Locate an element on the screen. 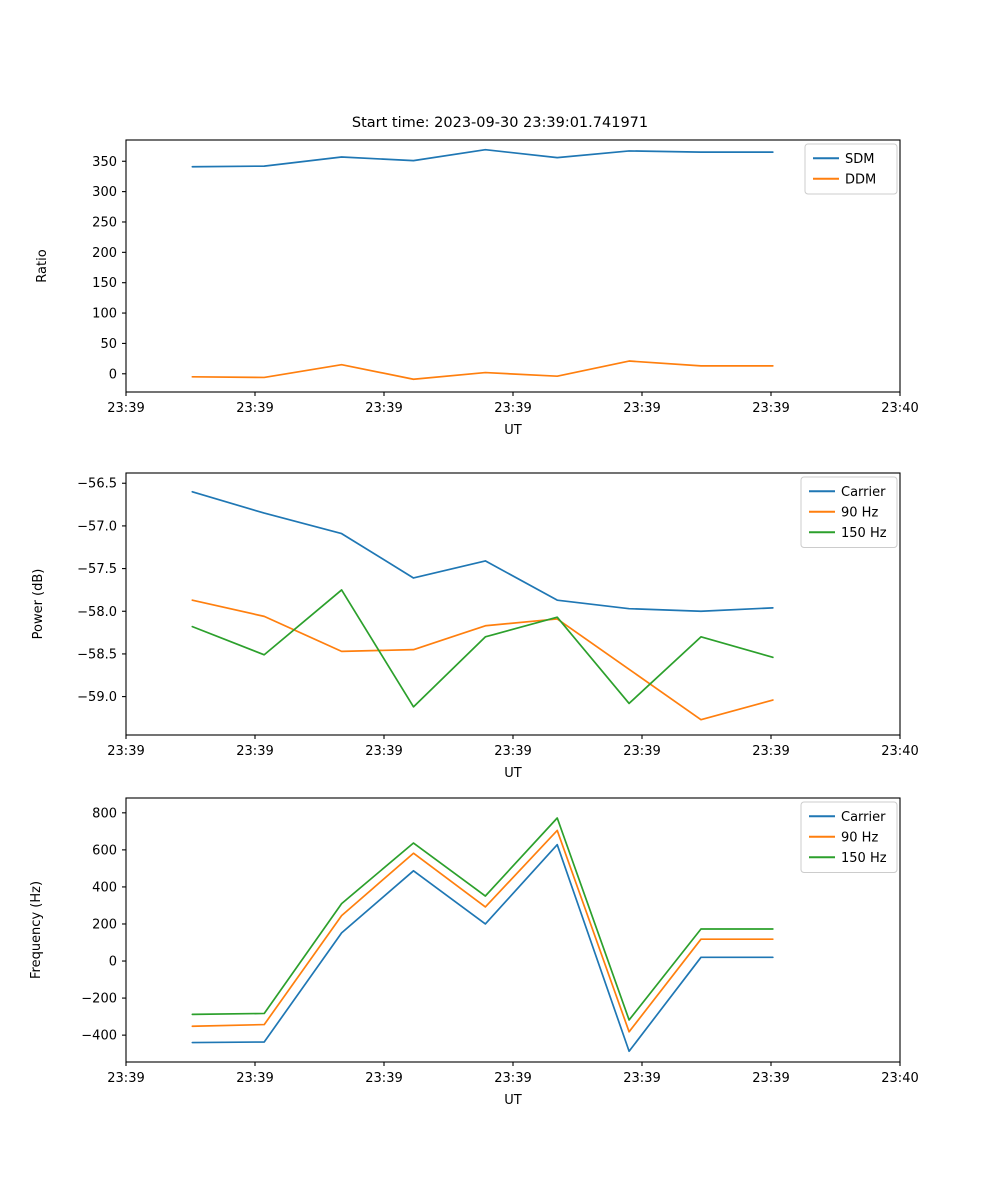 This screenshot has width=1000, height=1200. y-tick-label: 300 is located at coordinates (104, 192).